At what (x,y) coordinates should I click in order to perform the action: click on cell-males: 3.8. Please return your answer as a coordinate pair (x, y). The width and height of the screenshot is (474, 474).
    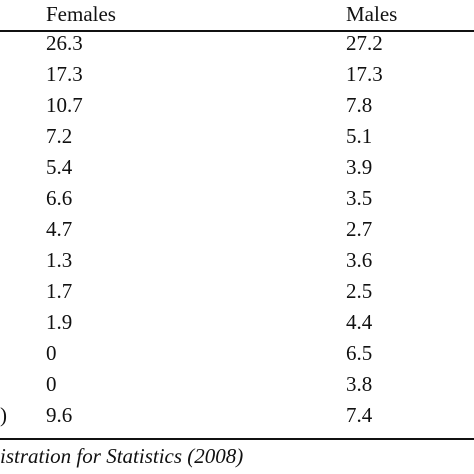
    Looking at the image, I should click on (359, 384).